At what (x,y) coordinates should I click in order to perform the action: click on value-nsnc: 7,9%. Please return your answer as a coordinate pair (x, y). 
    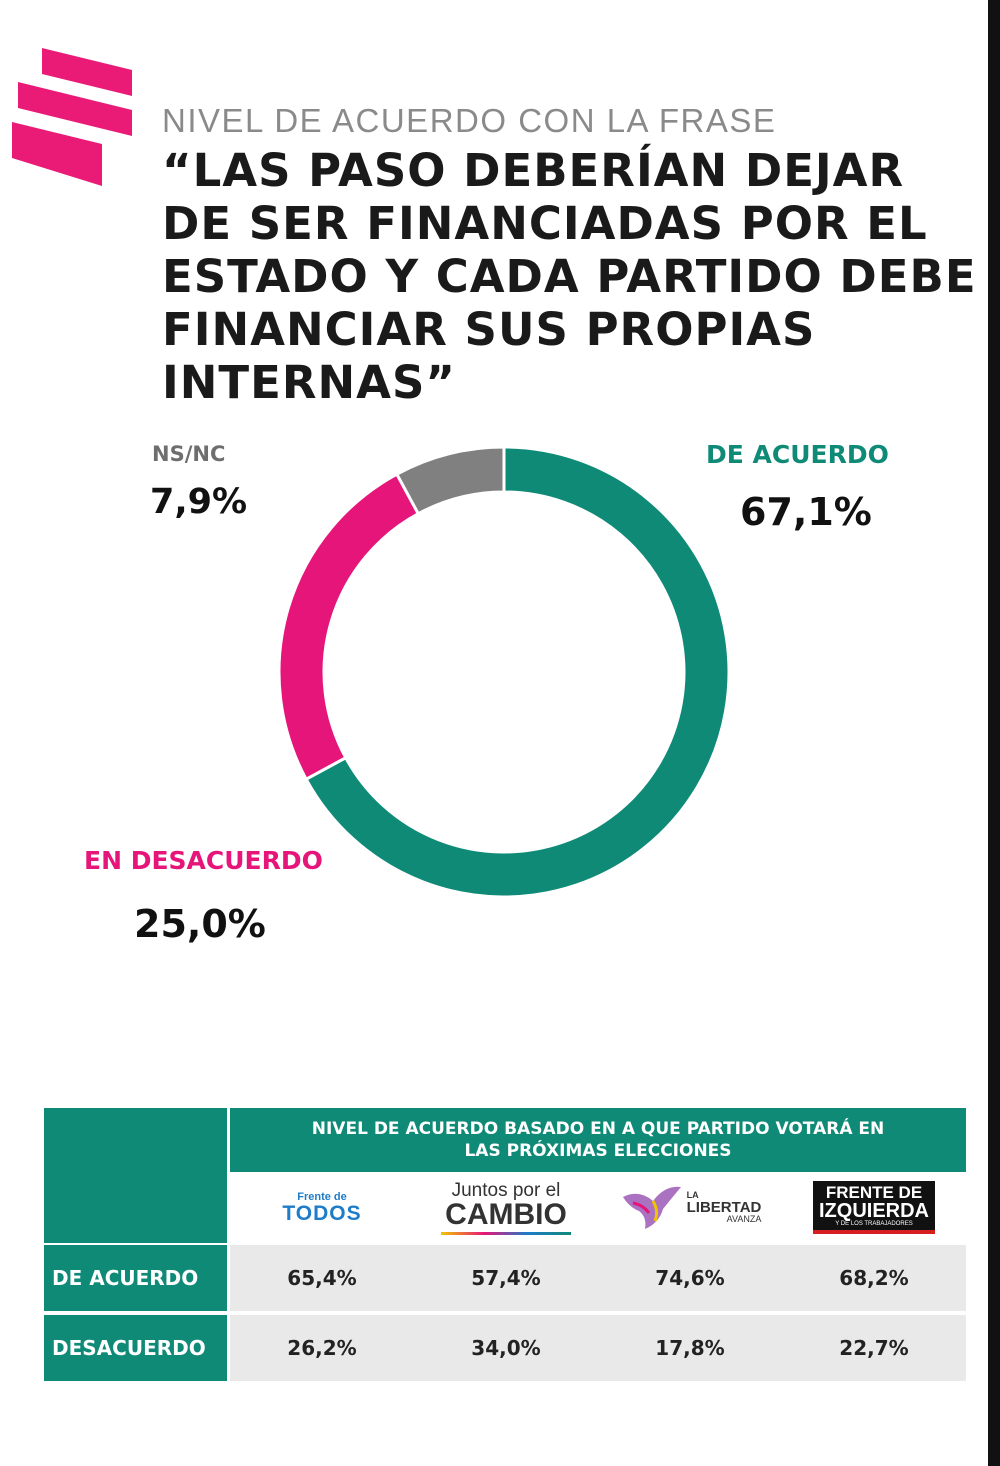
    Looking at the image, I should click on (199, 502).